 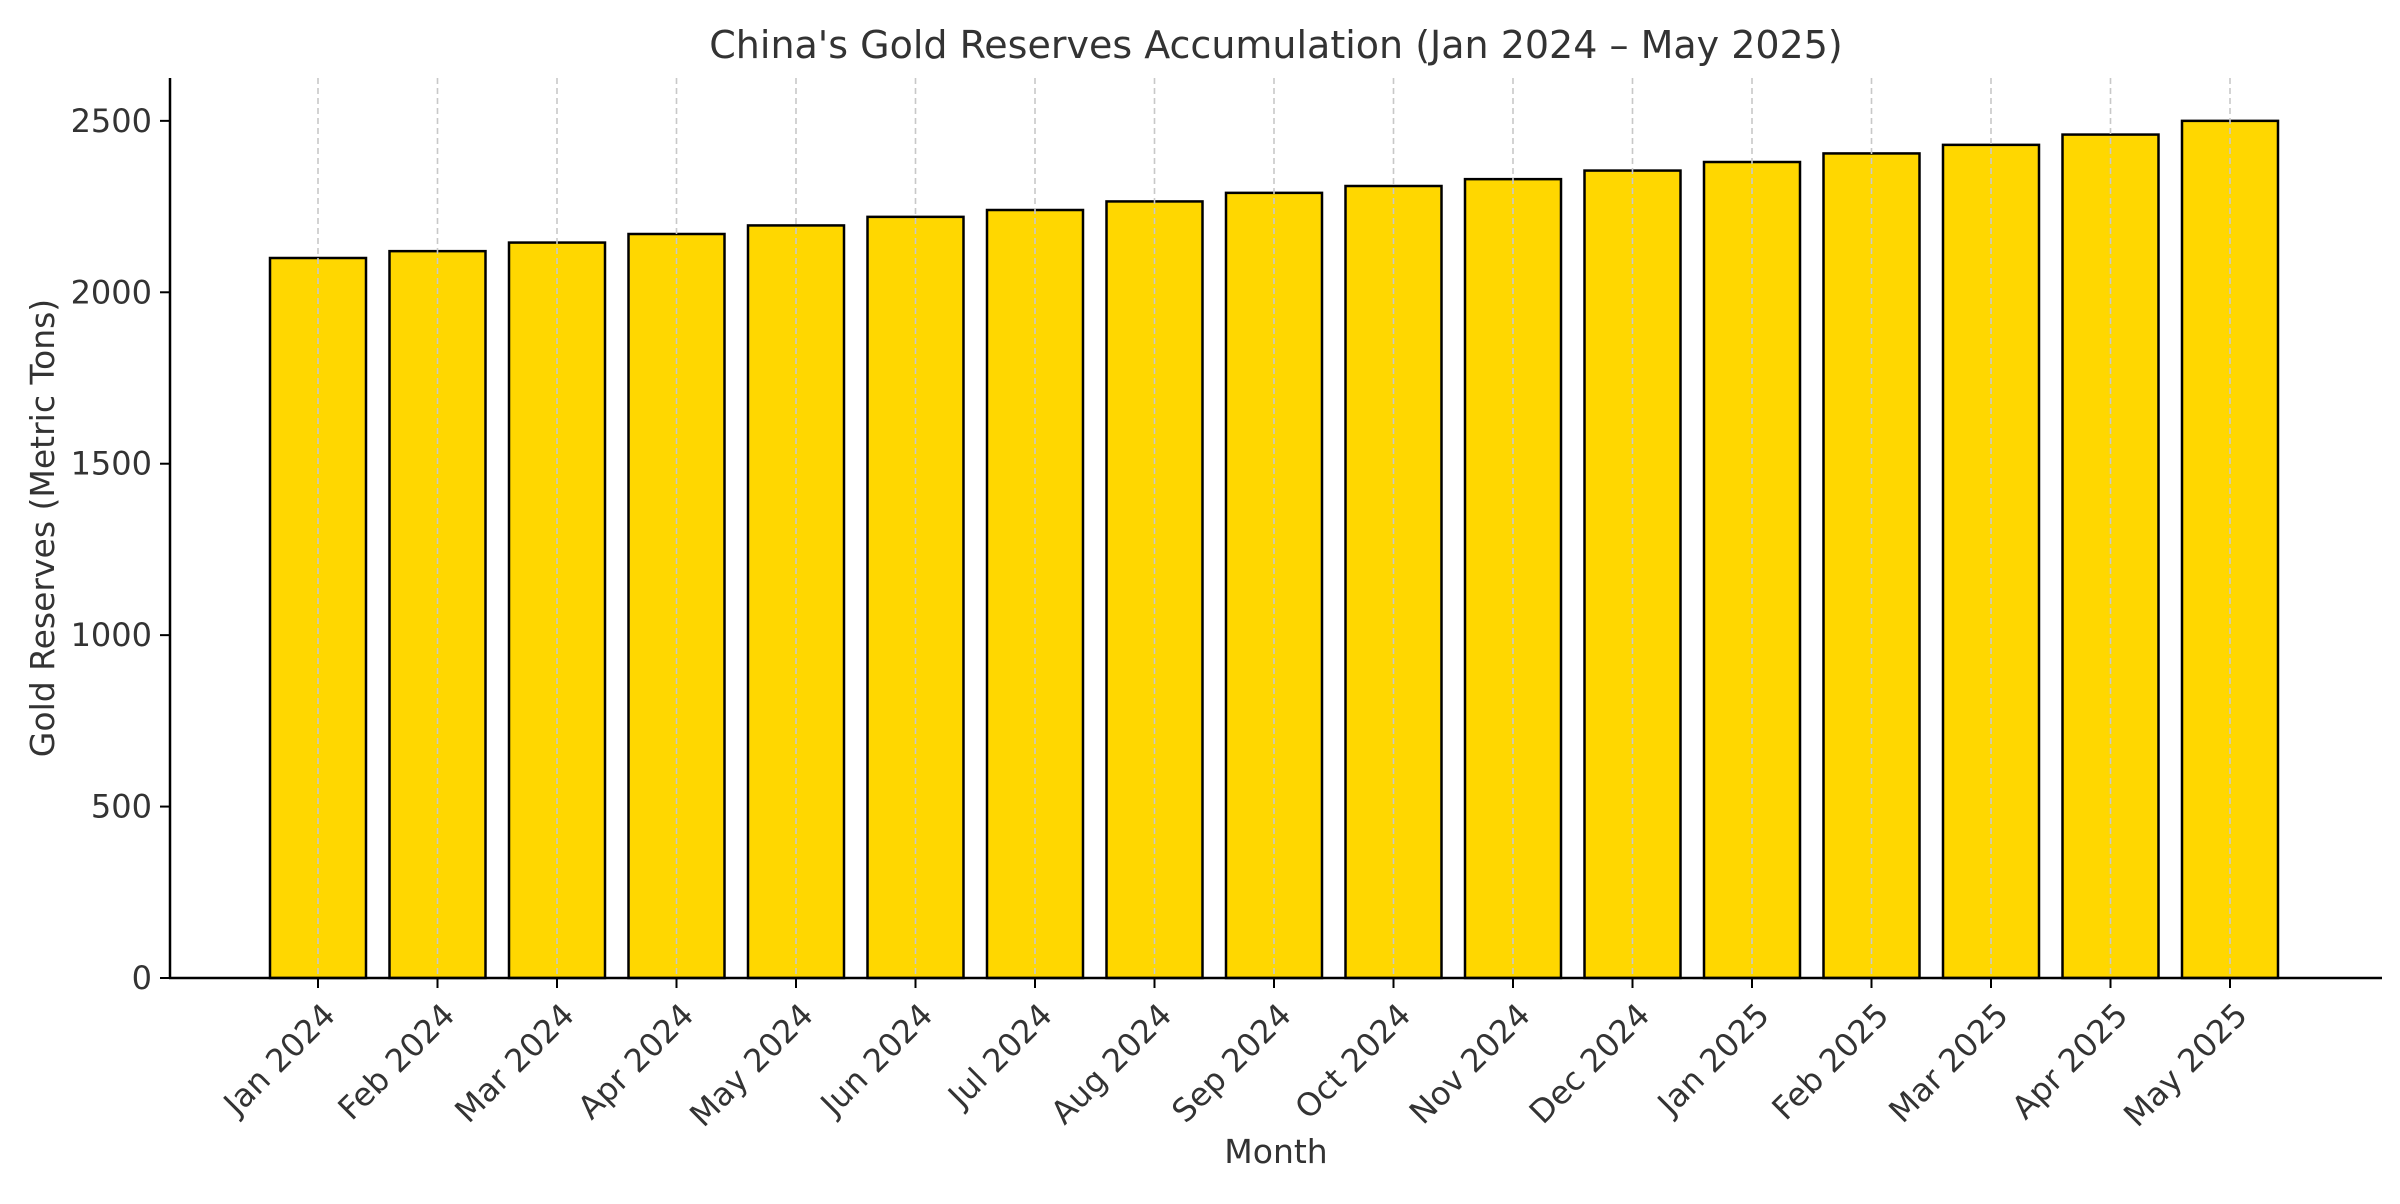 I want to click on x-tick-label: May 2025, so click(x=2185, y=1065).